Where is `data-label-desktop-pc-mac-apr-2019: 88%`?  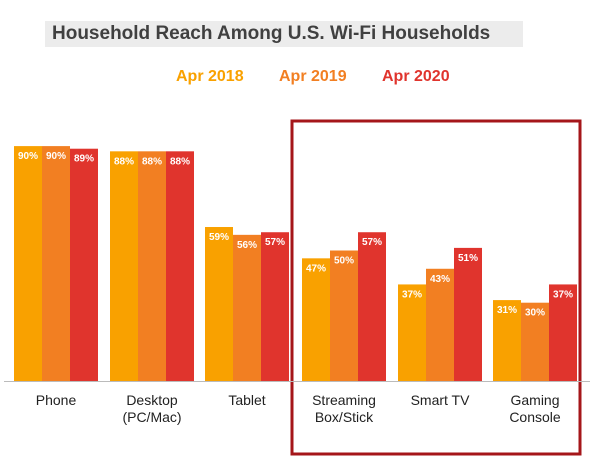 data-label-desktop-pc-mac-apr-2019: 88% is located at coordinates (152, 161).